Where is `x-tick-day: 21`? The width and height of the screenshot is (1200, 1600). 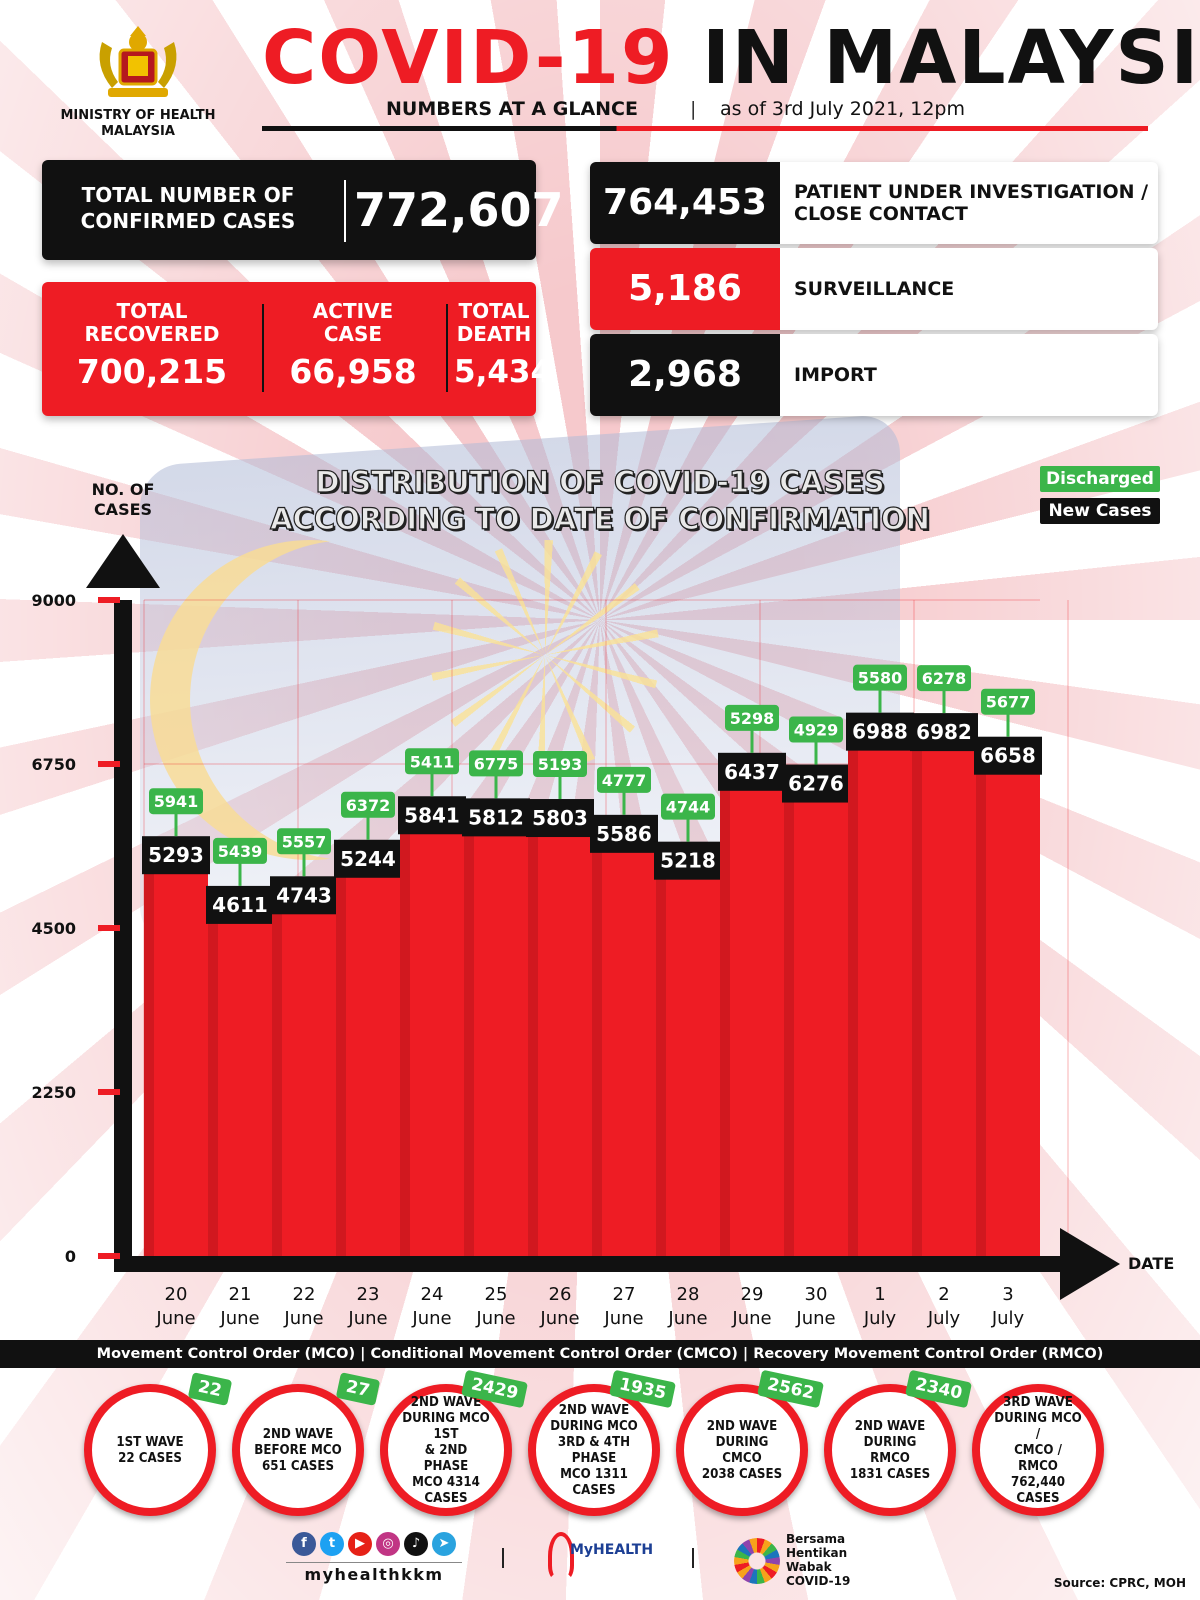
x-tick-day: 21 is located at coordinates (240, 1294).